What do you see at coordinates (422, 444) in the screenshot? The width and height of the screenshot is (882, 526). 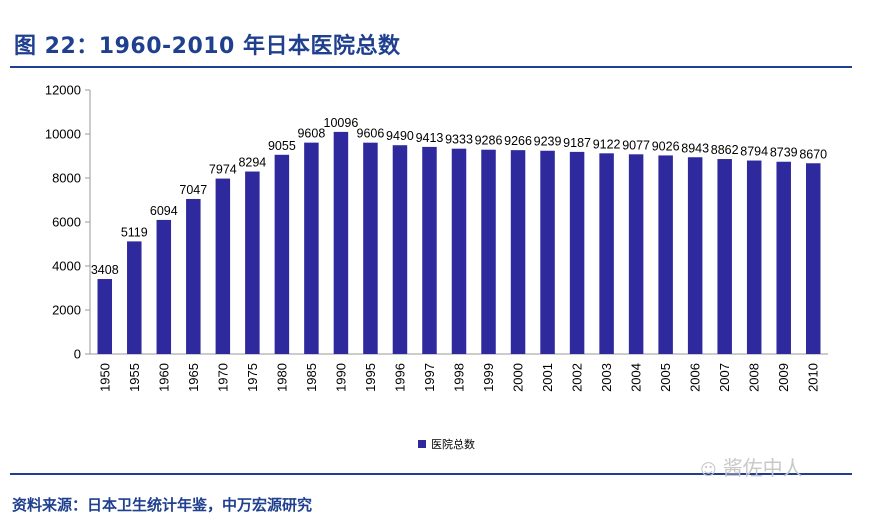 I see `legend-swatch` at bounding box center [422, 444].